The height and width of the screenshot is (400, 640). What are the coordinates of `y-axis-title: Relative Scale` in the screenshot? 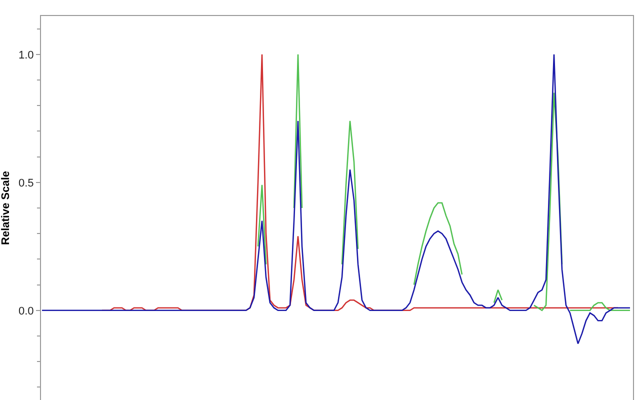 It's located at (6, 208).